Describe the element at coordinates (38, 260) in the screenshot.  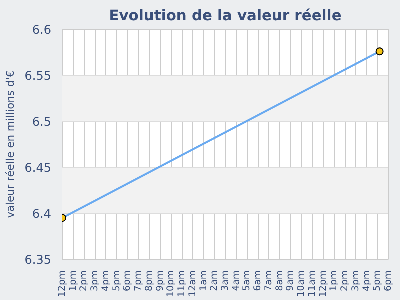
I see `y-tick-label: 6.35` at that location.